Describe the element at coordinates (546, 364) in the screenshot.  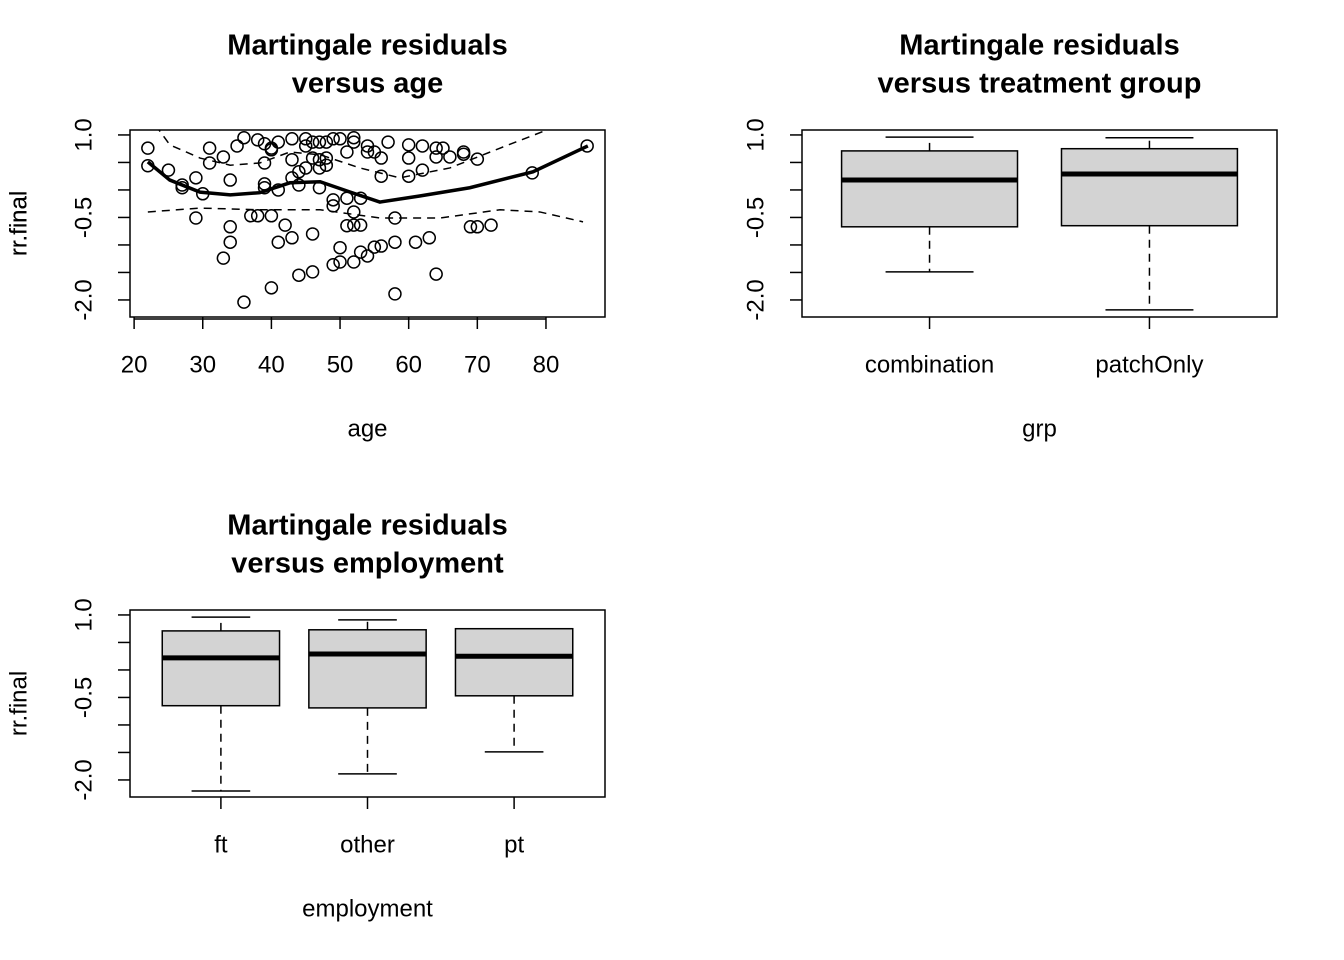
I see `x-tick-label: 80` at that location.